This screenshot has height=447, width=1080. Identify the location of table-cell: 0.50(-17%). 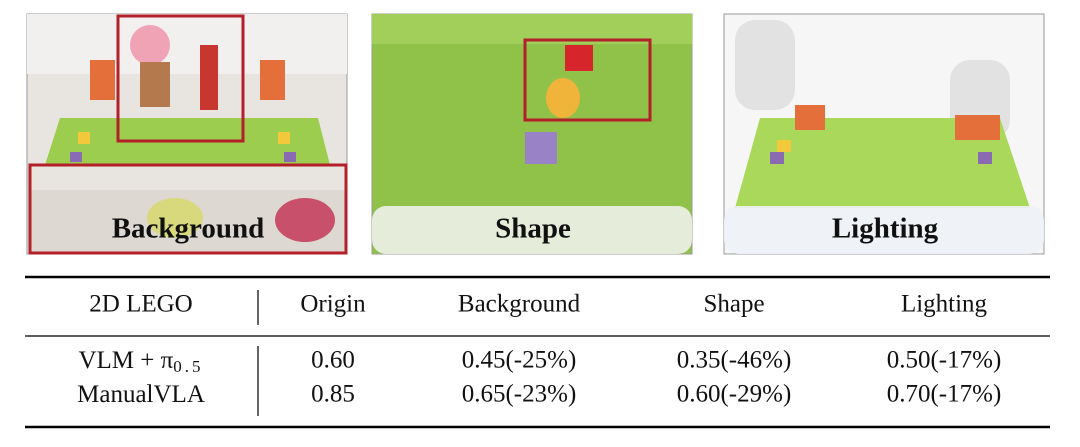
(944, 360).